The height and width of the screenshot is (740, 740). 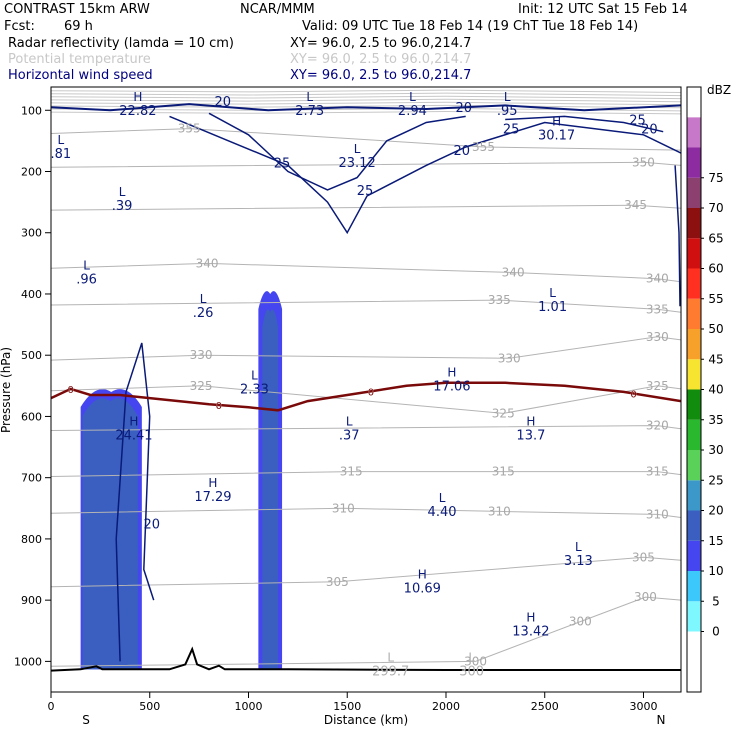 I want to click on extremum-marker: H13.7, so click(x=530, y=429).